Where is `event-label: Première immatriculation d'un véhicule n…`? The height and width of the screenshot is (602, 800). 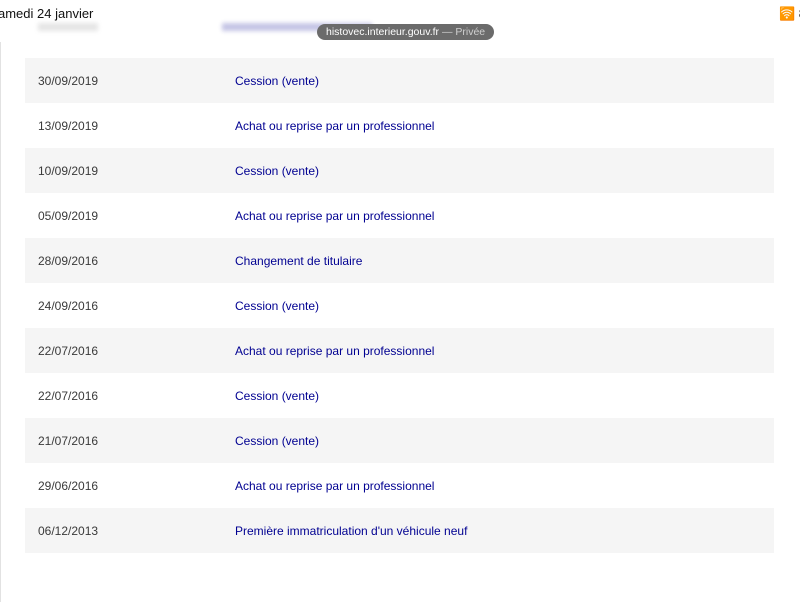
event-label: Première immatriculation d'un véhicule n… is located at coordinates (351, 530).